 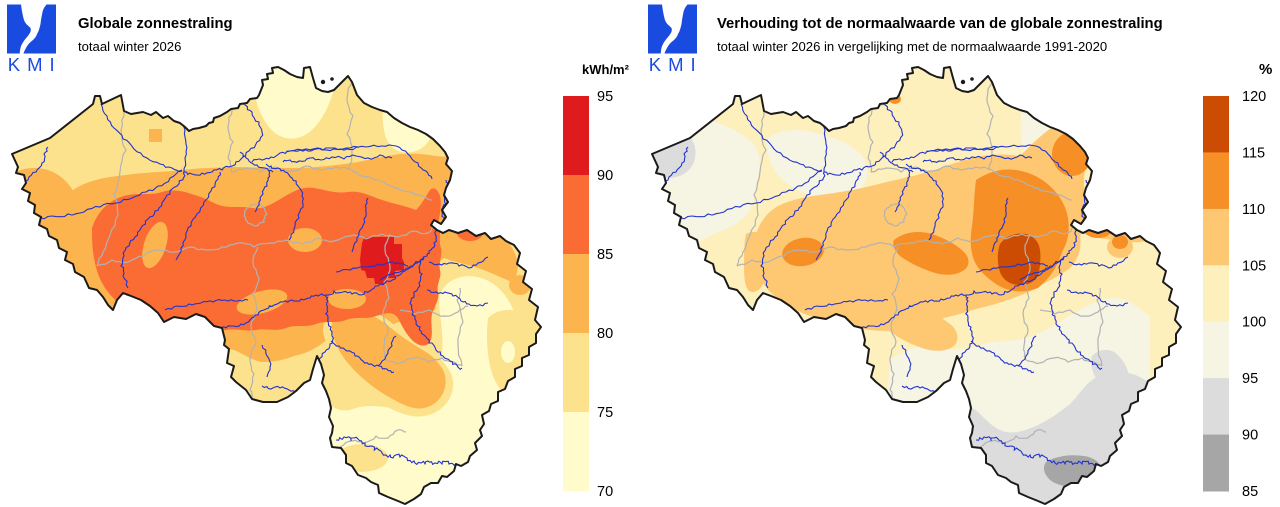 What do you see at coordinates (605, 492) in the screenshot?
I see `svg-text: 70` at bounding box center [605, 492].